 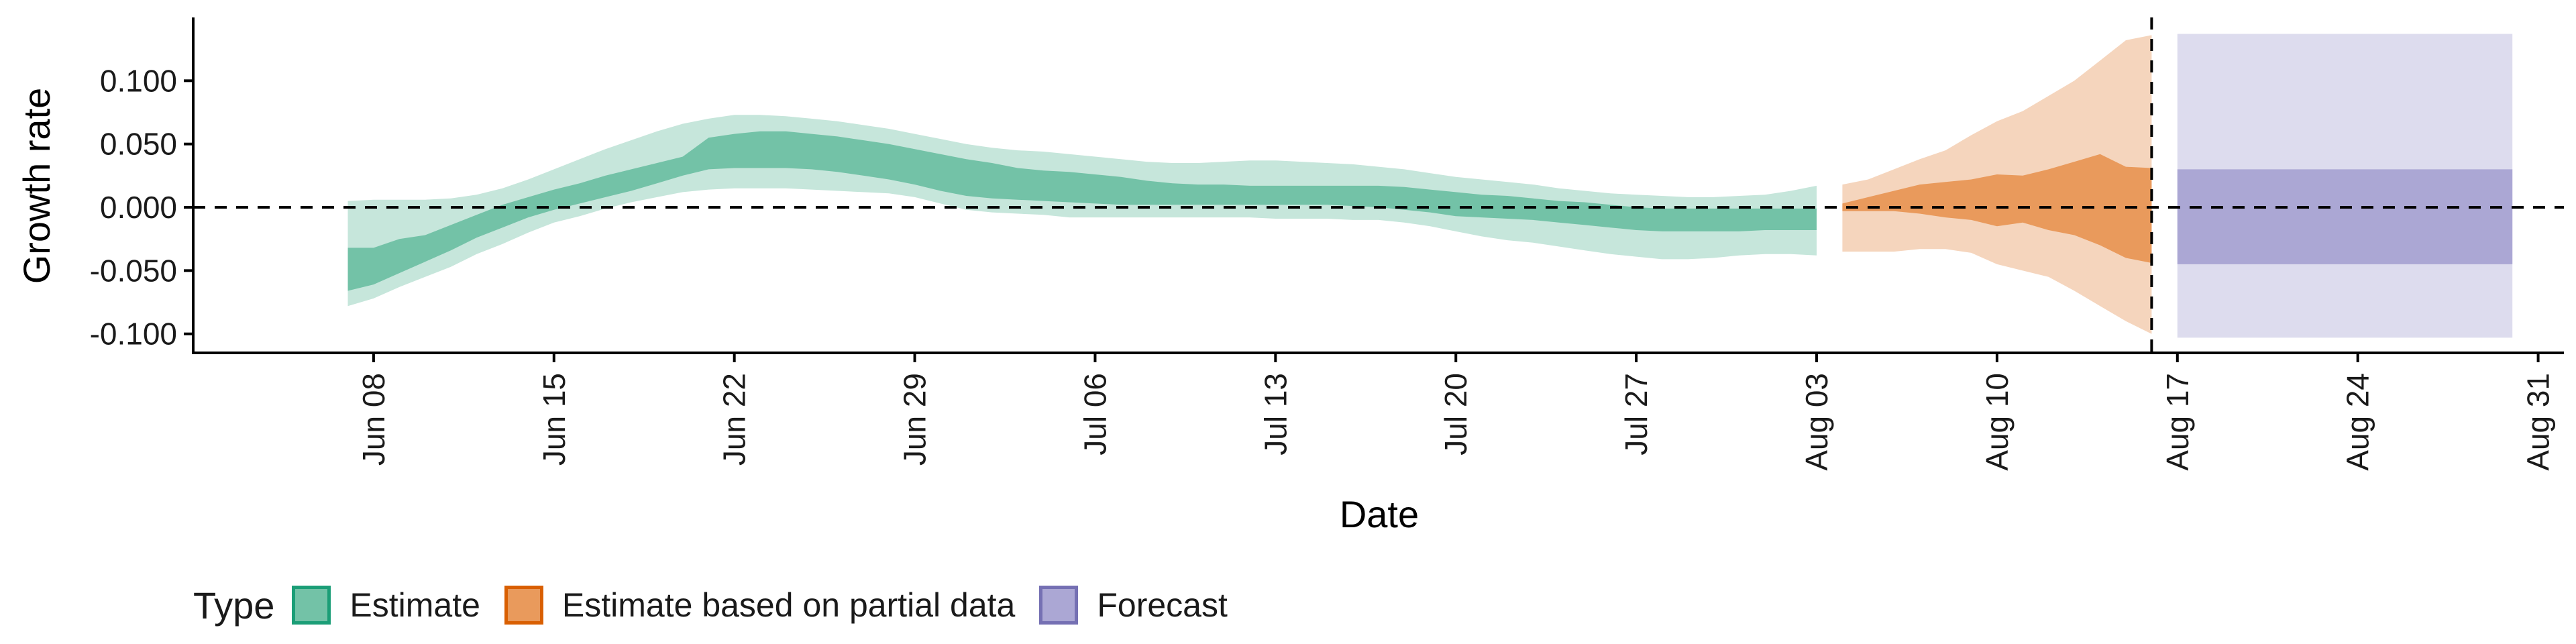 What do you see at coordinates (2358, 422) in the screenshot?
I see `x-tick-label: Aug 24` at bounding box center [2358, 422].